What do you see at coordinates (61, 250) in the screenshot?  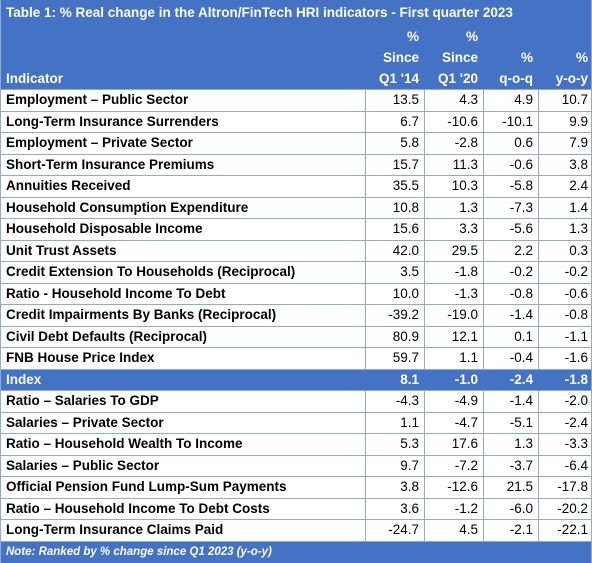 I see `indicator-name-cell: Unit Trust Assets` at bounding box center [61, 250].